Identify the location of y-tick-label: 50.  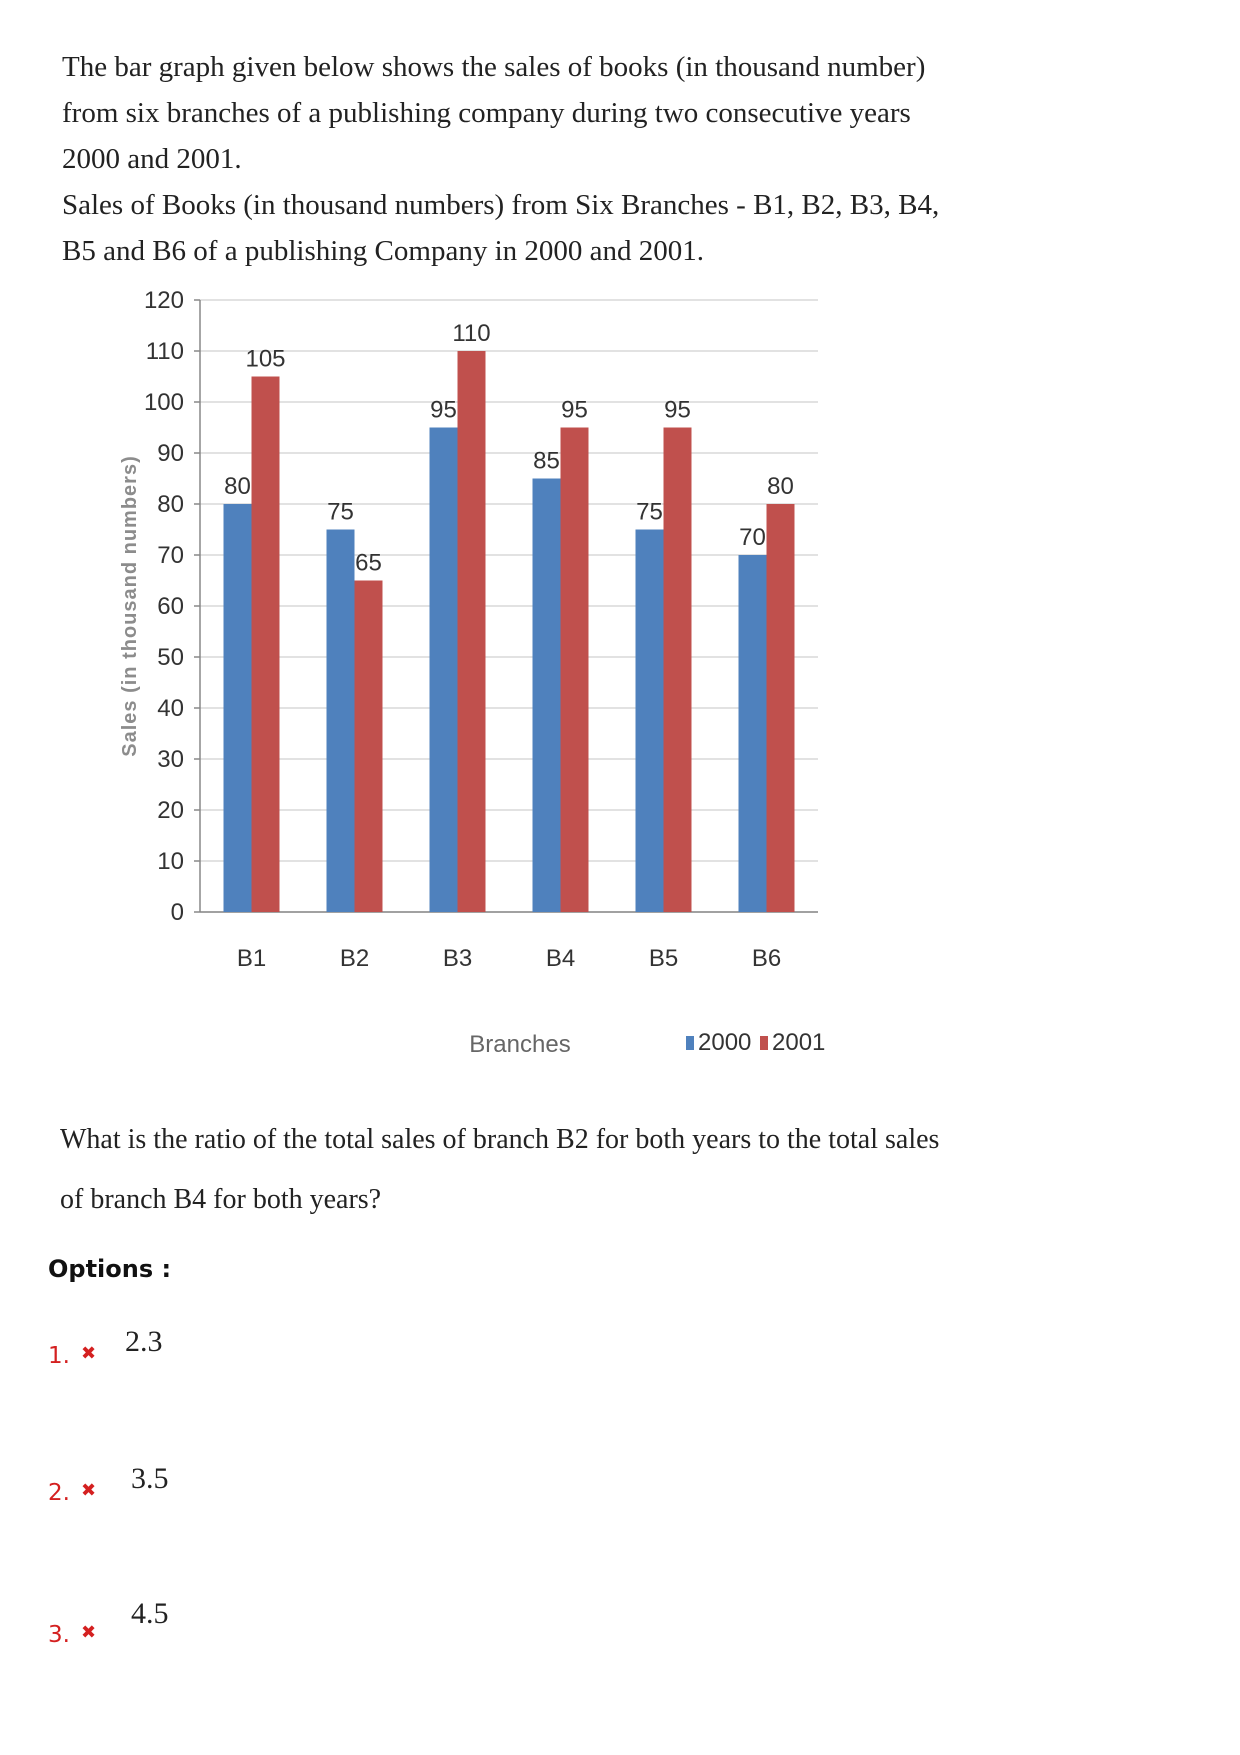
(170, 657).